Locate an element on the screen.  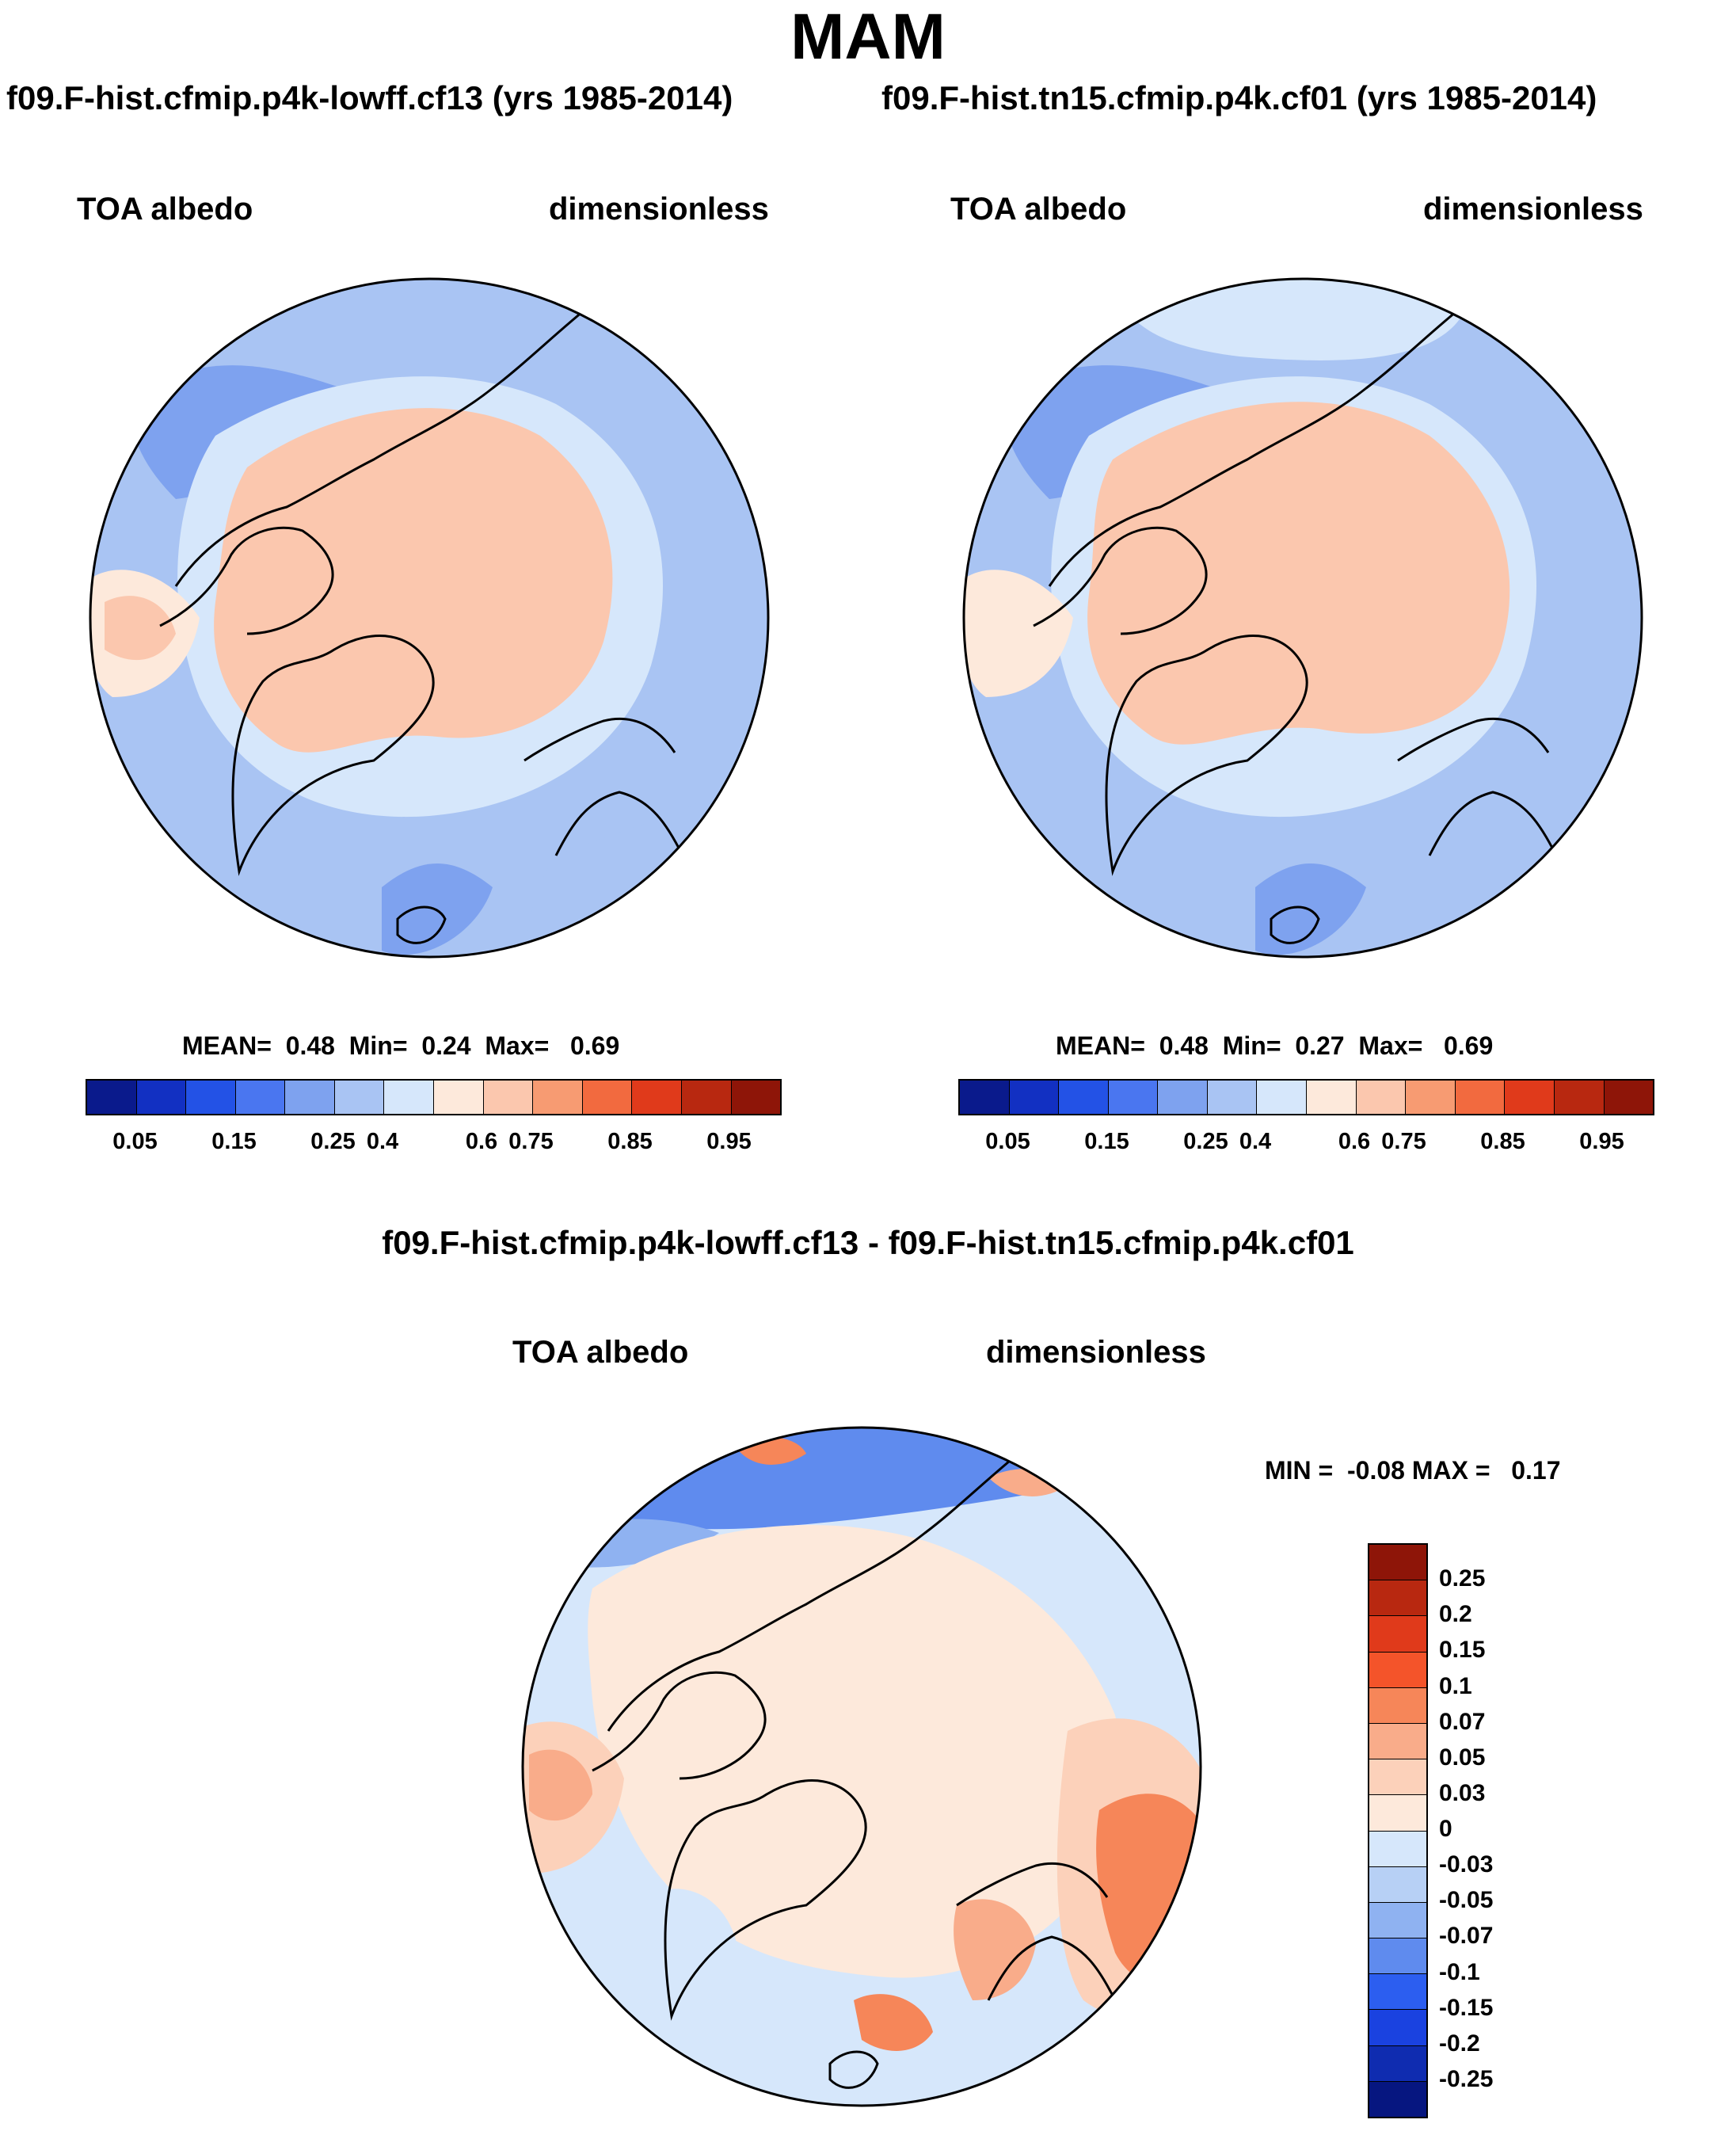
panel2-colorbar is located at coordinates (1306, 1097).